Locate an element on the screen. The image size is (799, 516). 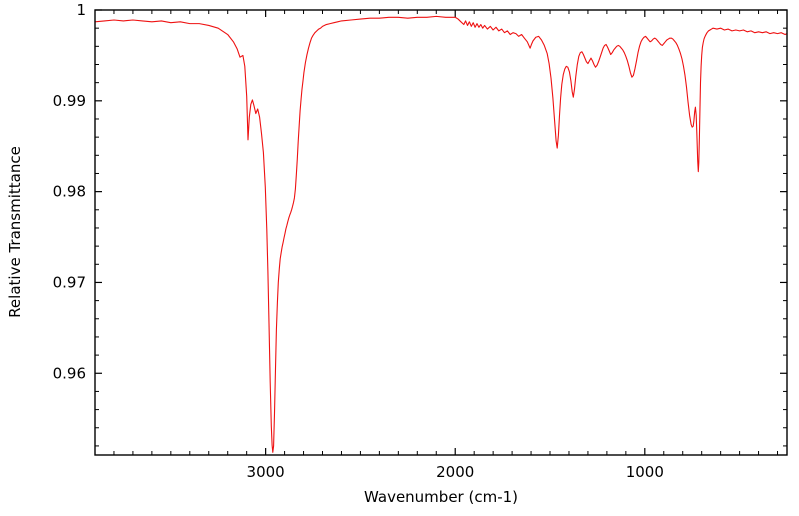
y-tick-label: 0.99 is located at coordinates (69, 101).